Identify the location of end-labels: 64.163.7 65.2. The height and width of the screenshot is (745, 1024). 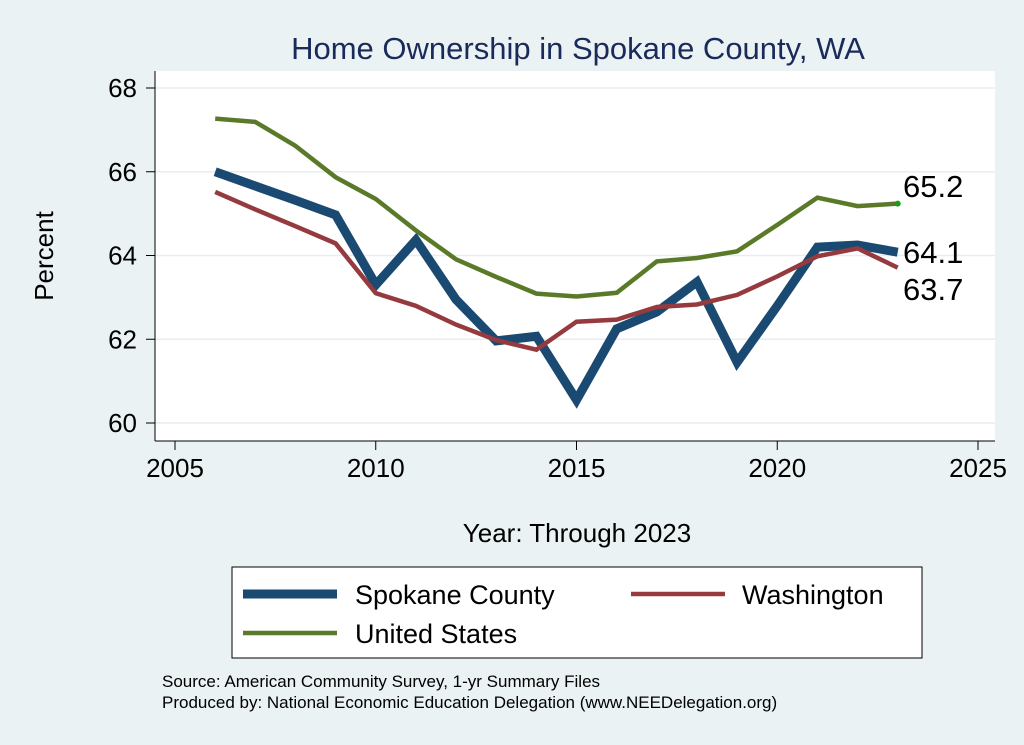
(928, 238).